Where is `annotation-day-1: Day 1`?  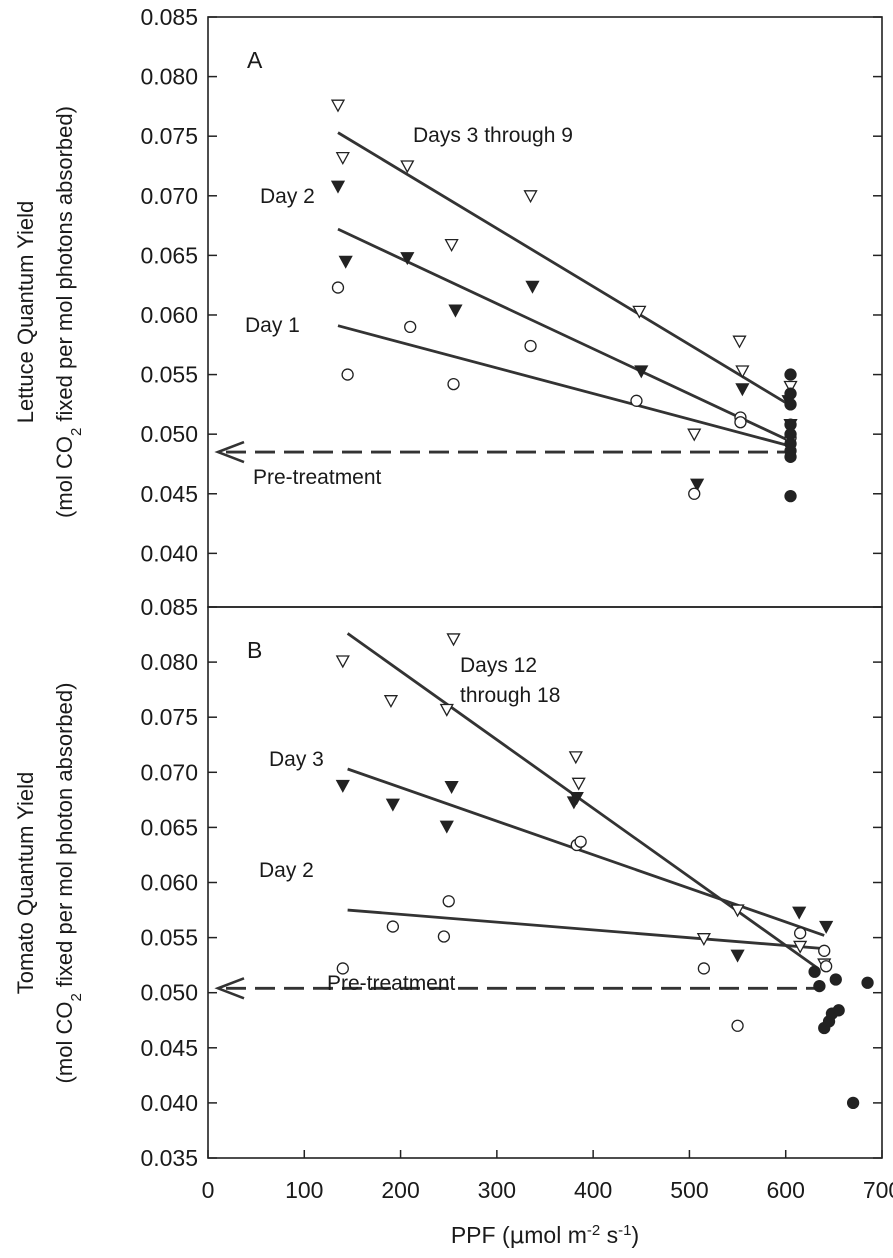 annotation-day-1: Day 1 is located at coordinates (272, 325).